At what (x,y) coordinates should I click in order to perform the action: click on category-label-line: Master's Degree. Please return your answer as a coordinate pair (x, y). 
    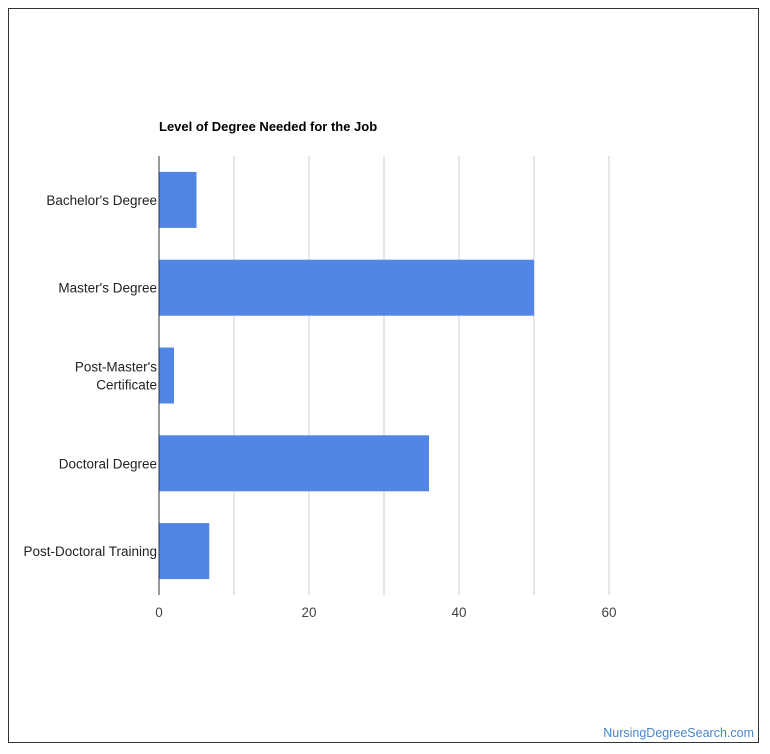
    Looking at the image, I should click on (107, 288).